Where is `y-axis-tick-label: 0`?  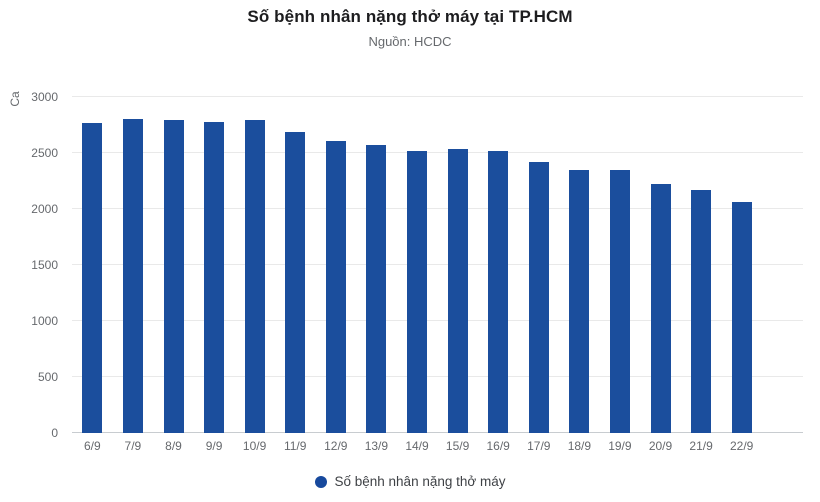
y-axis-tick-label: 0 is located at coordinates (54, 433).